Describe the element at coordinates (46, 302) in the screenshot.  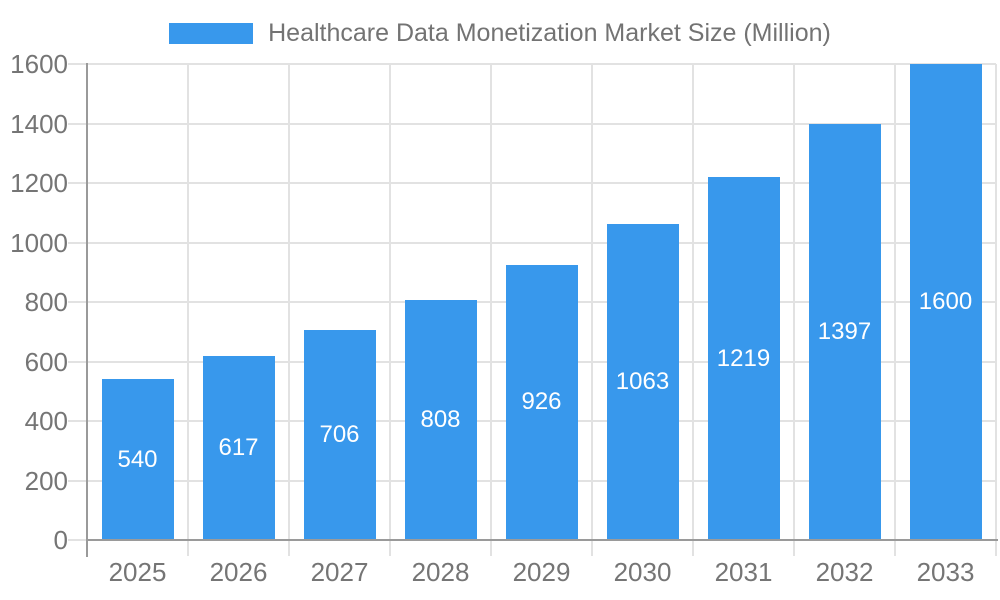
I see `y-tick-label: 800` at that location.